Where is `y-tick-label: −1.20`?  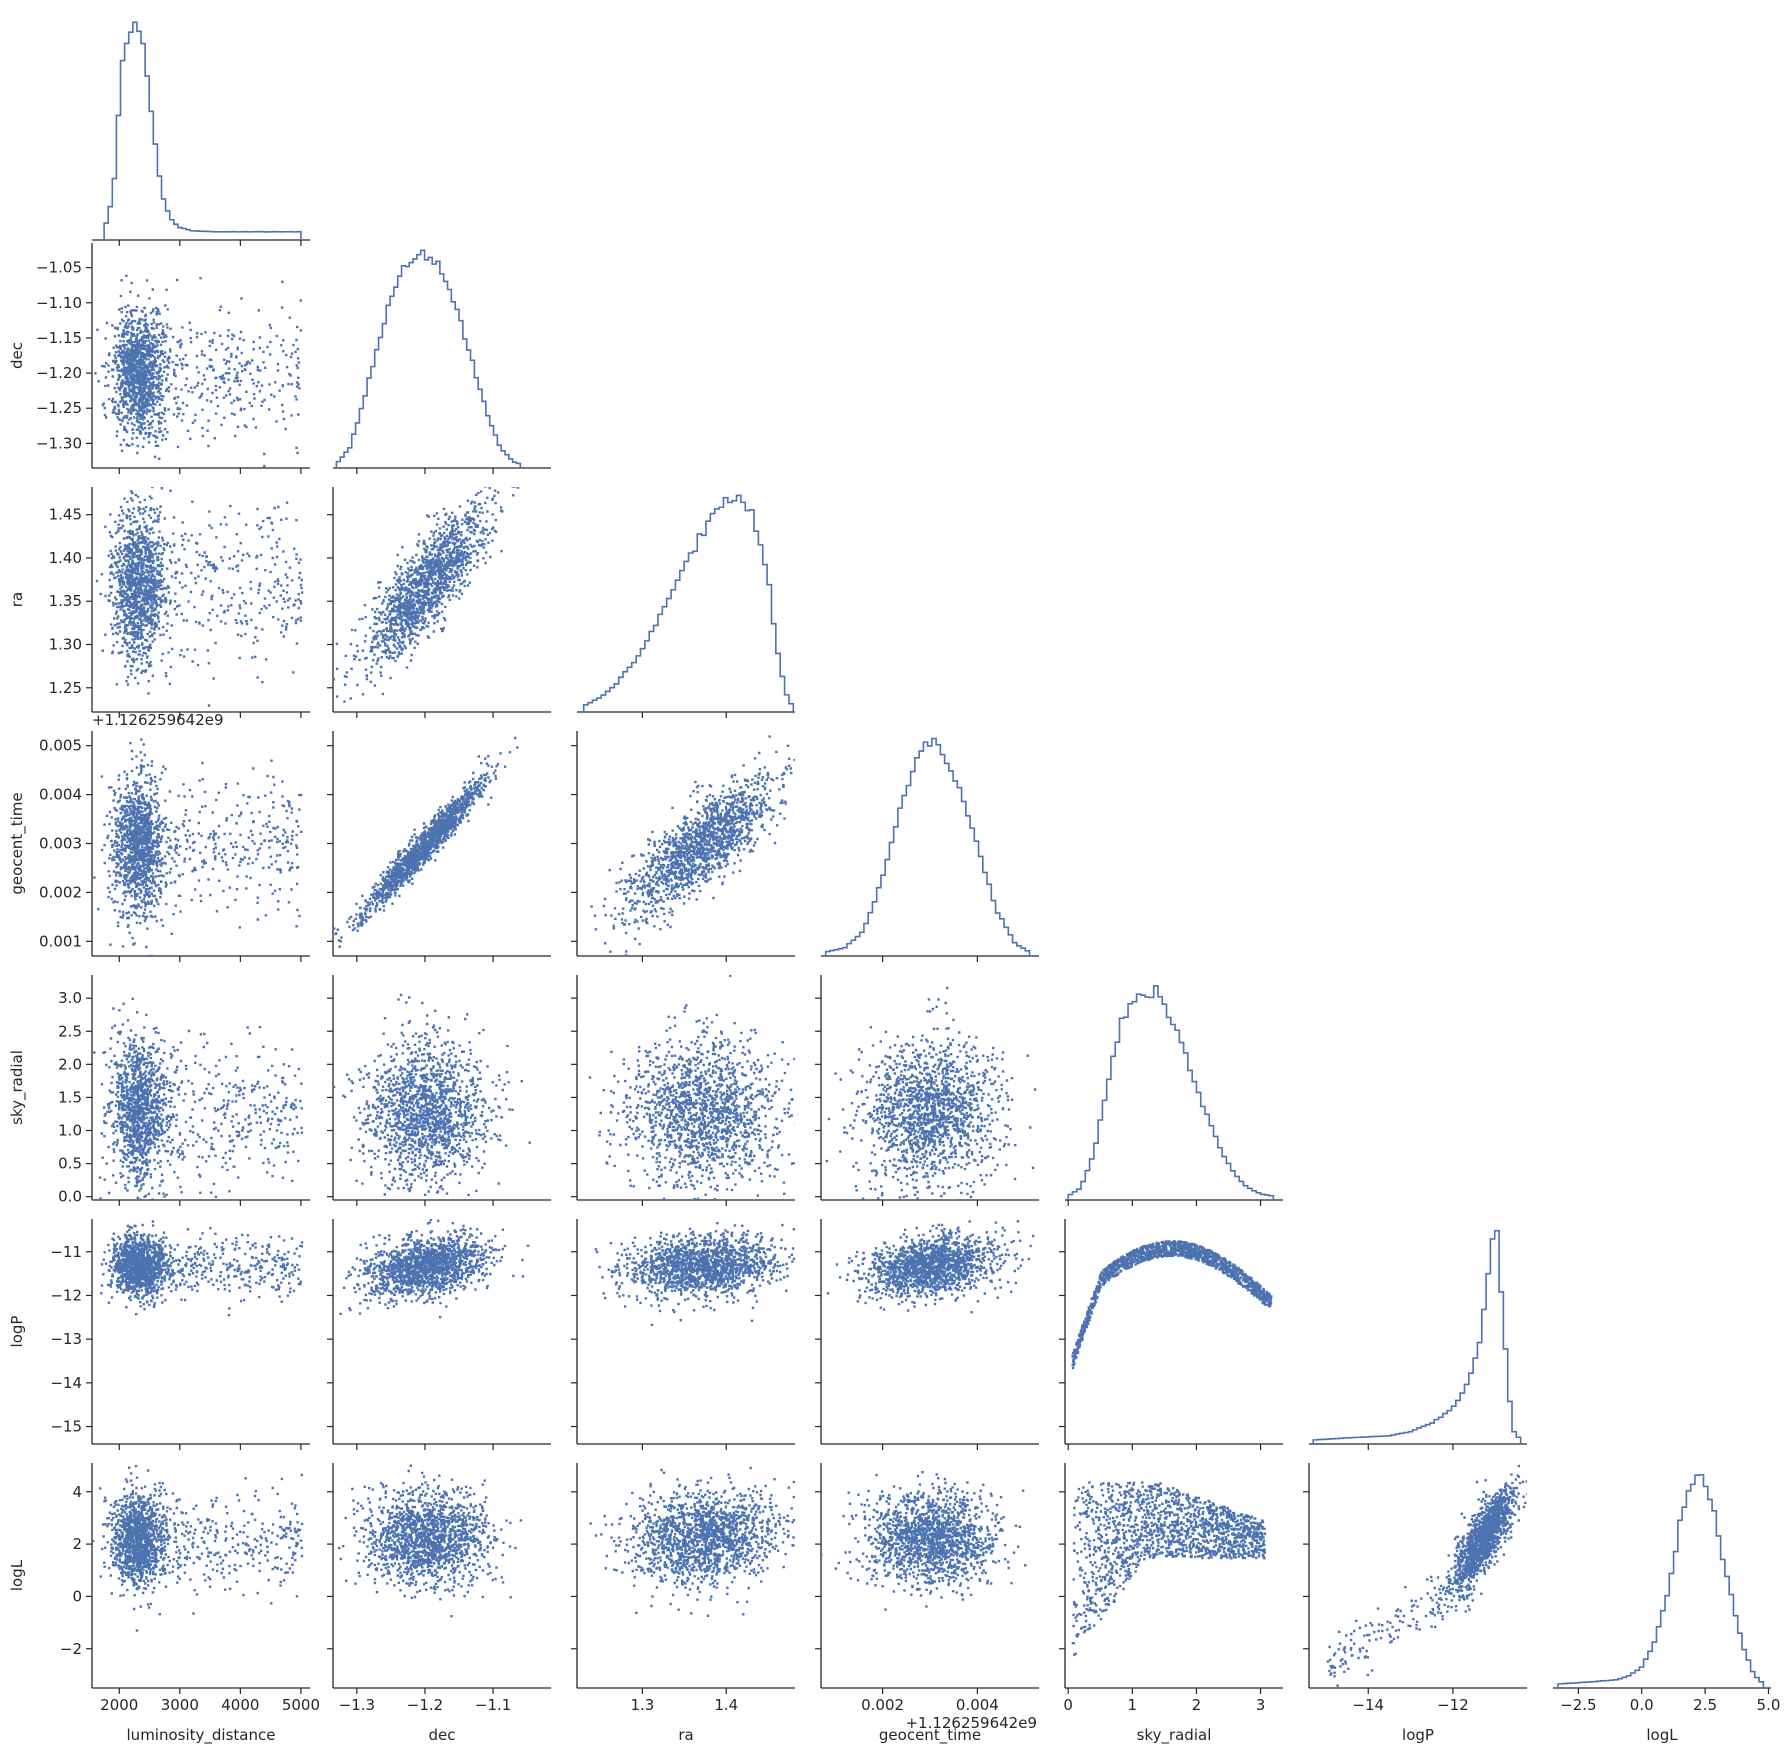 y-tick-label: −1.20 is located at coordinates (59, 373).